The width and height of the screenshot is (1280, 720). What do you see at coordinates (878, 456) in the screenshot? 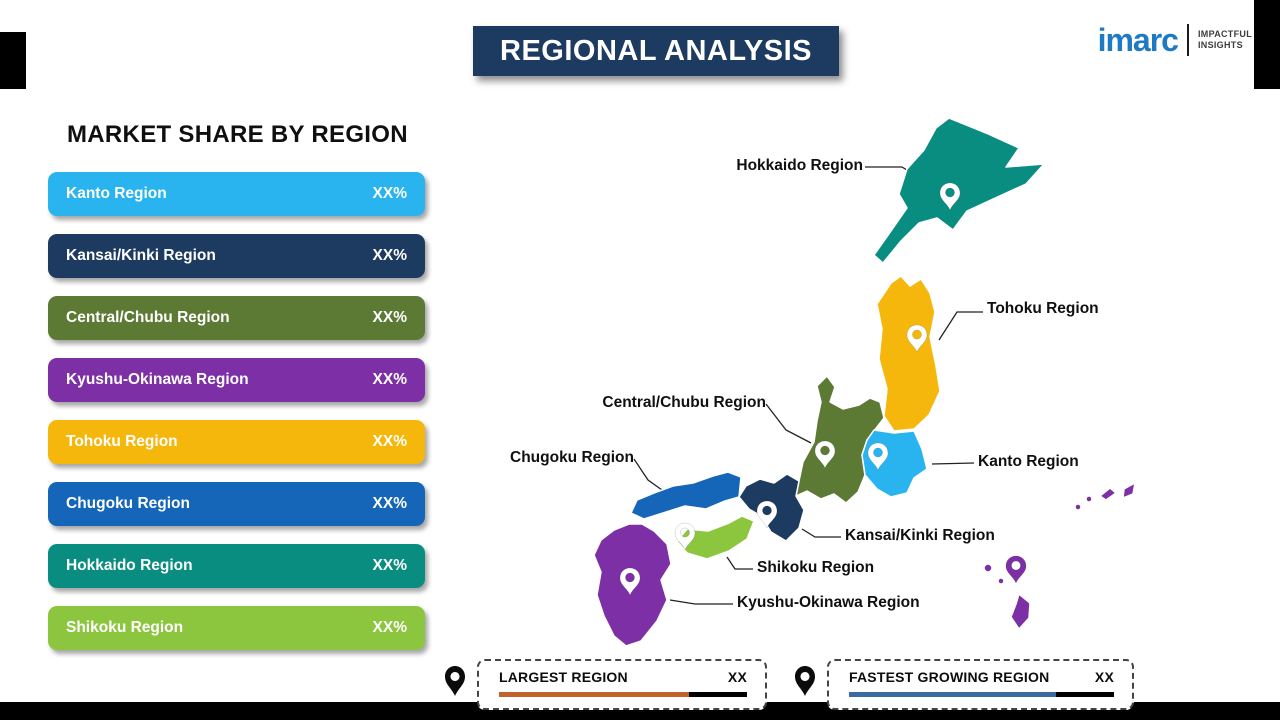
I see `map-pin-kanto` at bounding box center [878, 456].